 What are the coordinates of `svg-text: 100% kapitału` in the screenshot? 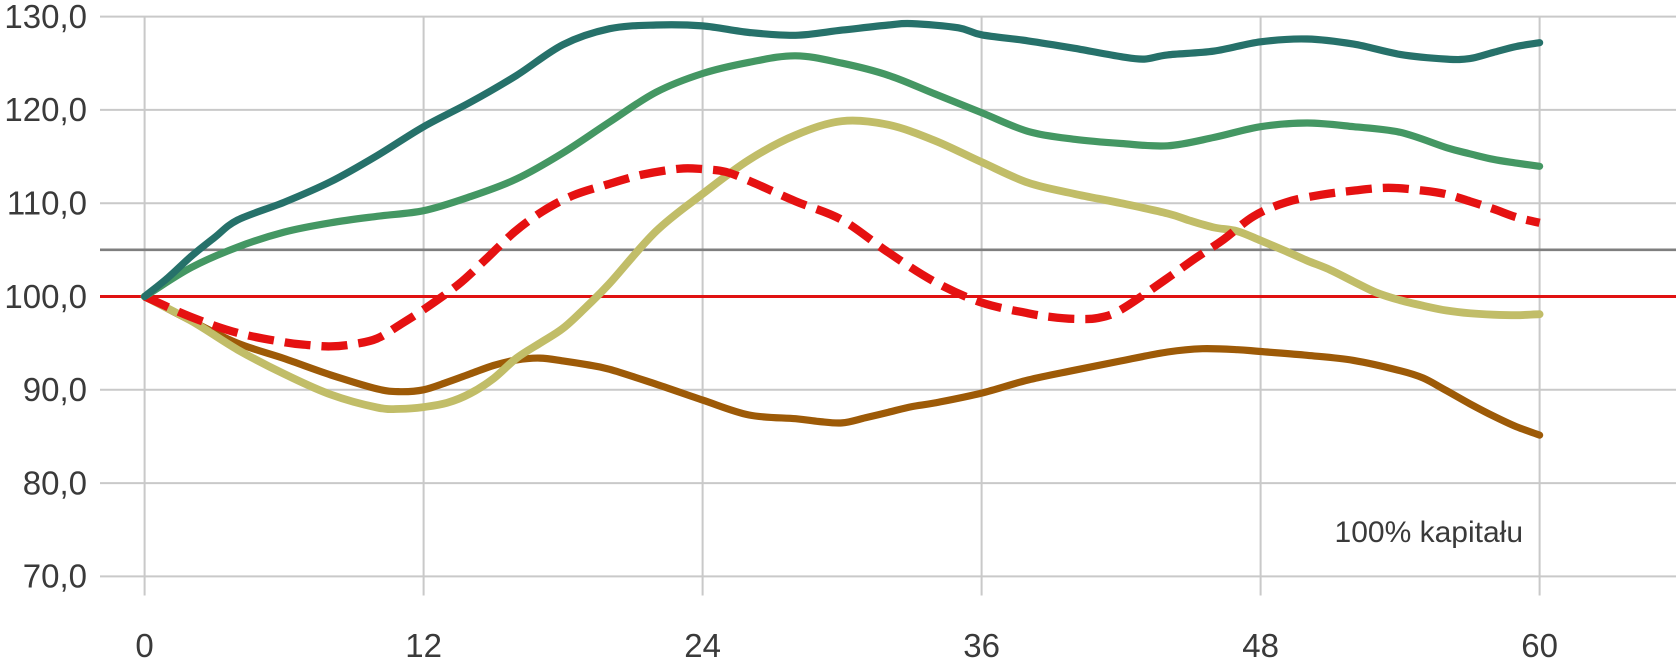 It's located at (1429, 532).